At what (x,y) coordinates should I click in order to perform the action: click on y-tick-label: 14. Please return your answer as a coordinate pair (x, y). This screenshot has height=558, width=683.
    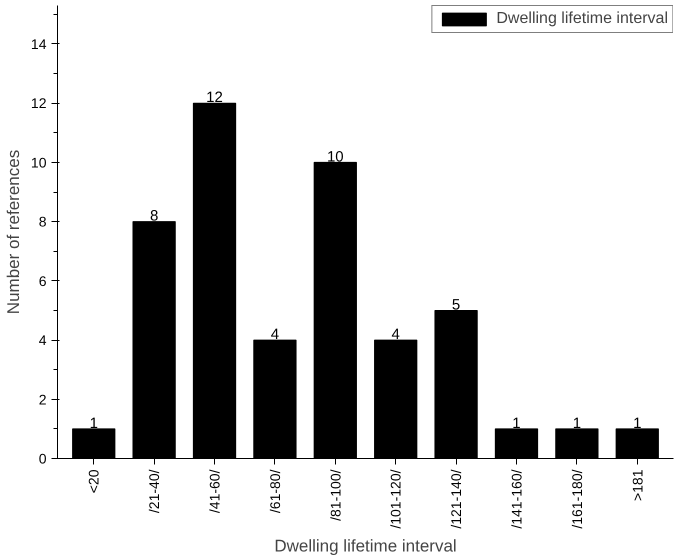
    Looking at the image, I should click on (38, 44).